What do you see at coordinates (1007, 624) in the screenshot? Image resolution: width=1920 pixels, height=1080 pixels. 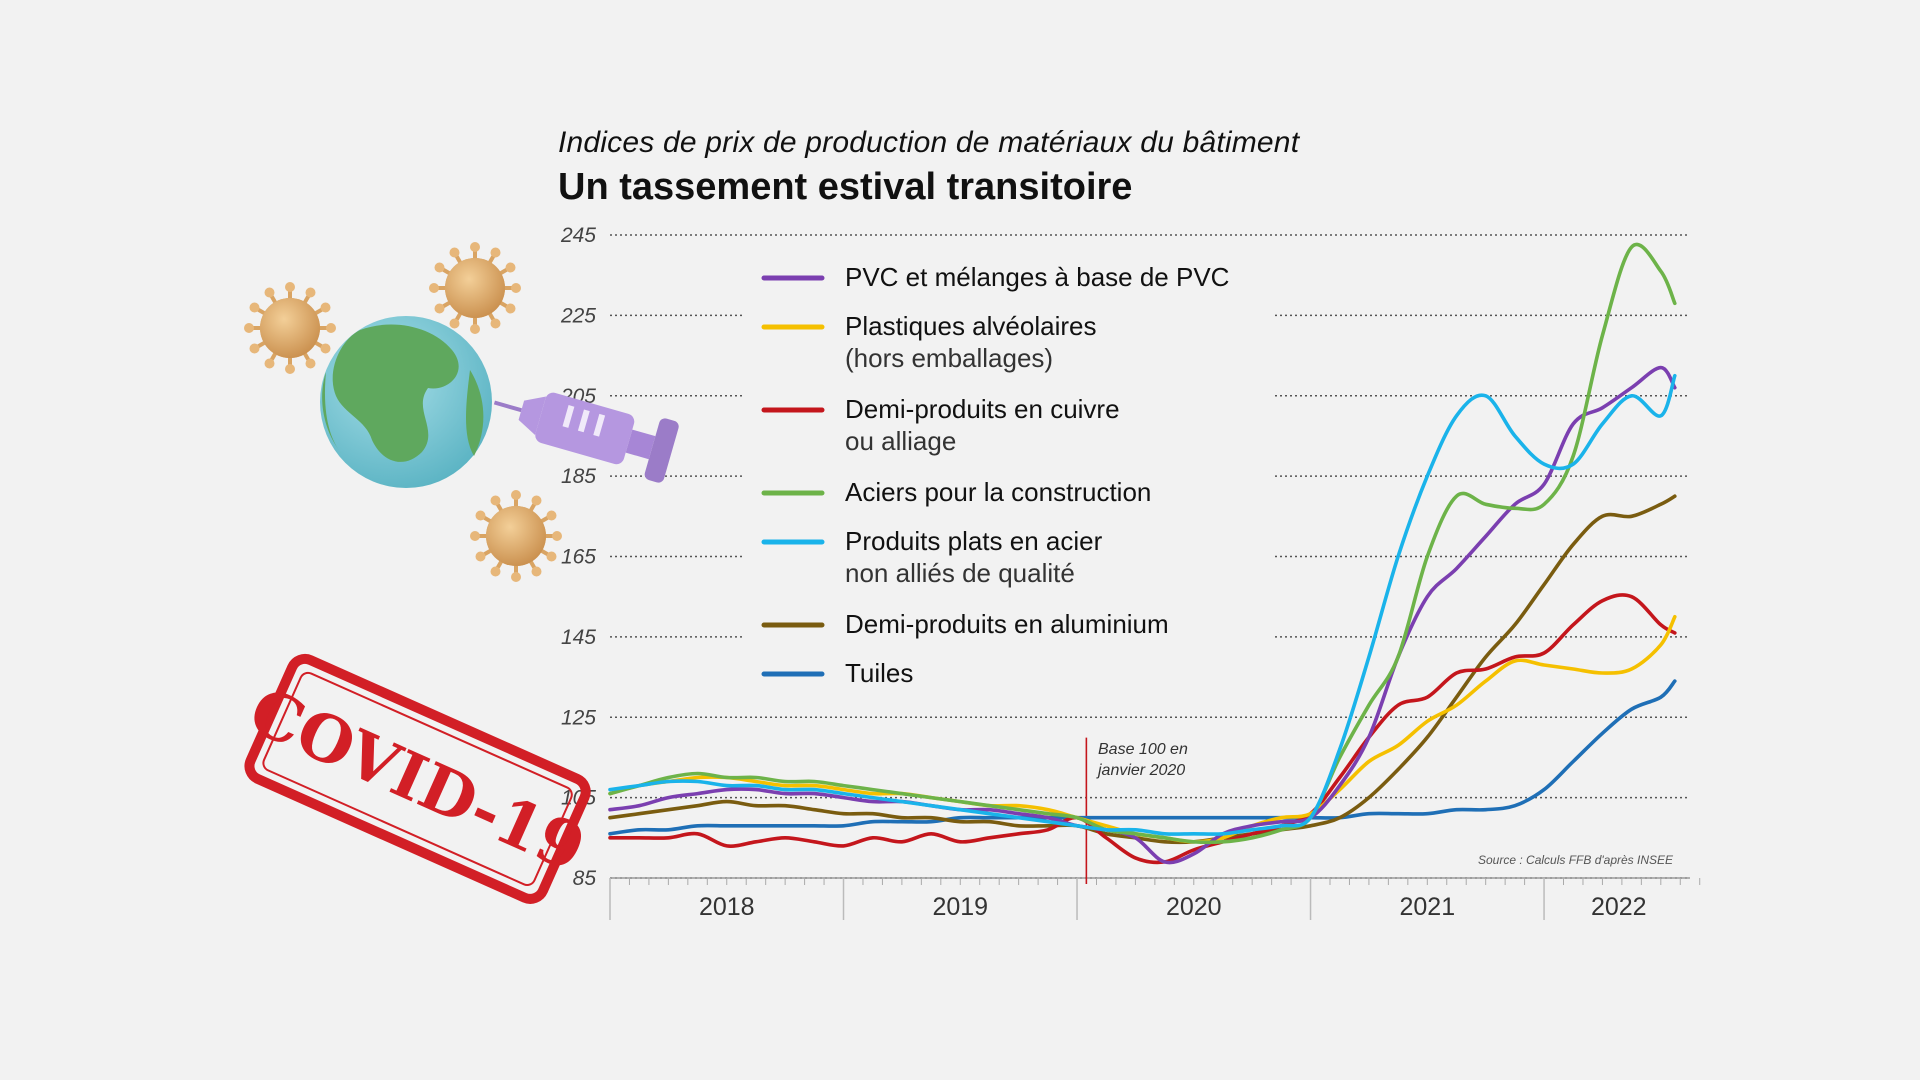 I see `legend-label: Demi-produits en aluminium` at bounding box center [1007, 624].